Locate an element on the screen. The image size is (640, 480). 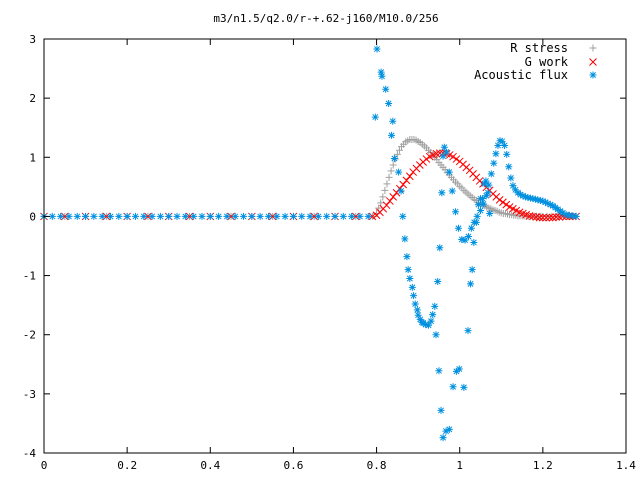
legend: R stress G work Acoustic flux is located at coordinates (535, 61).